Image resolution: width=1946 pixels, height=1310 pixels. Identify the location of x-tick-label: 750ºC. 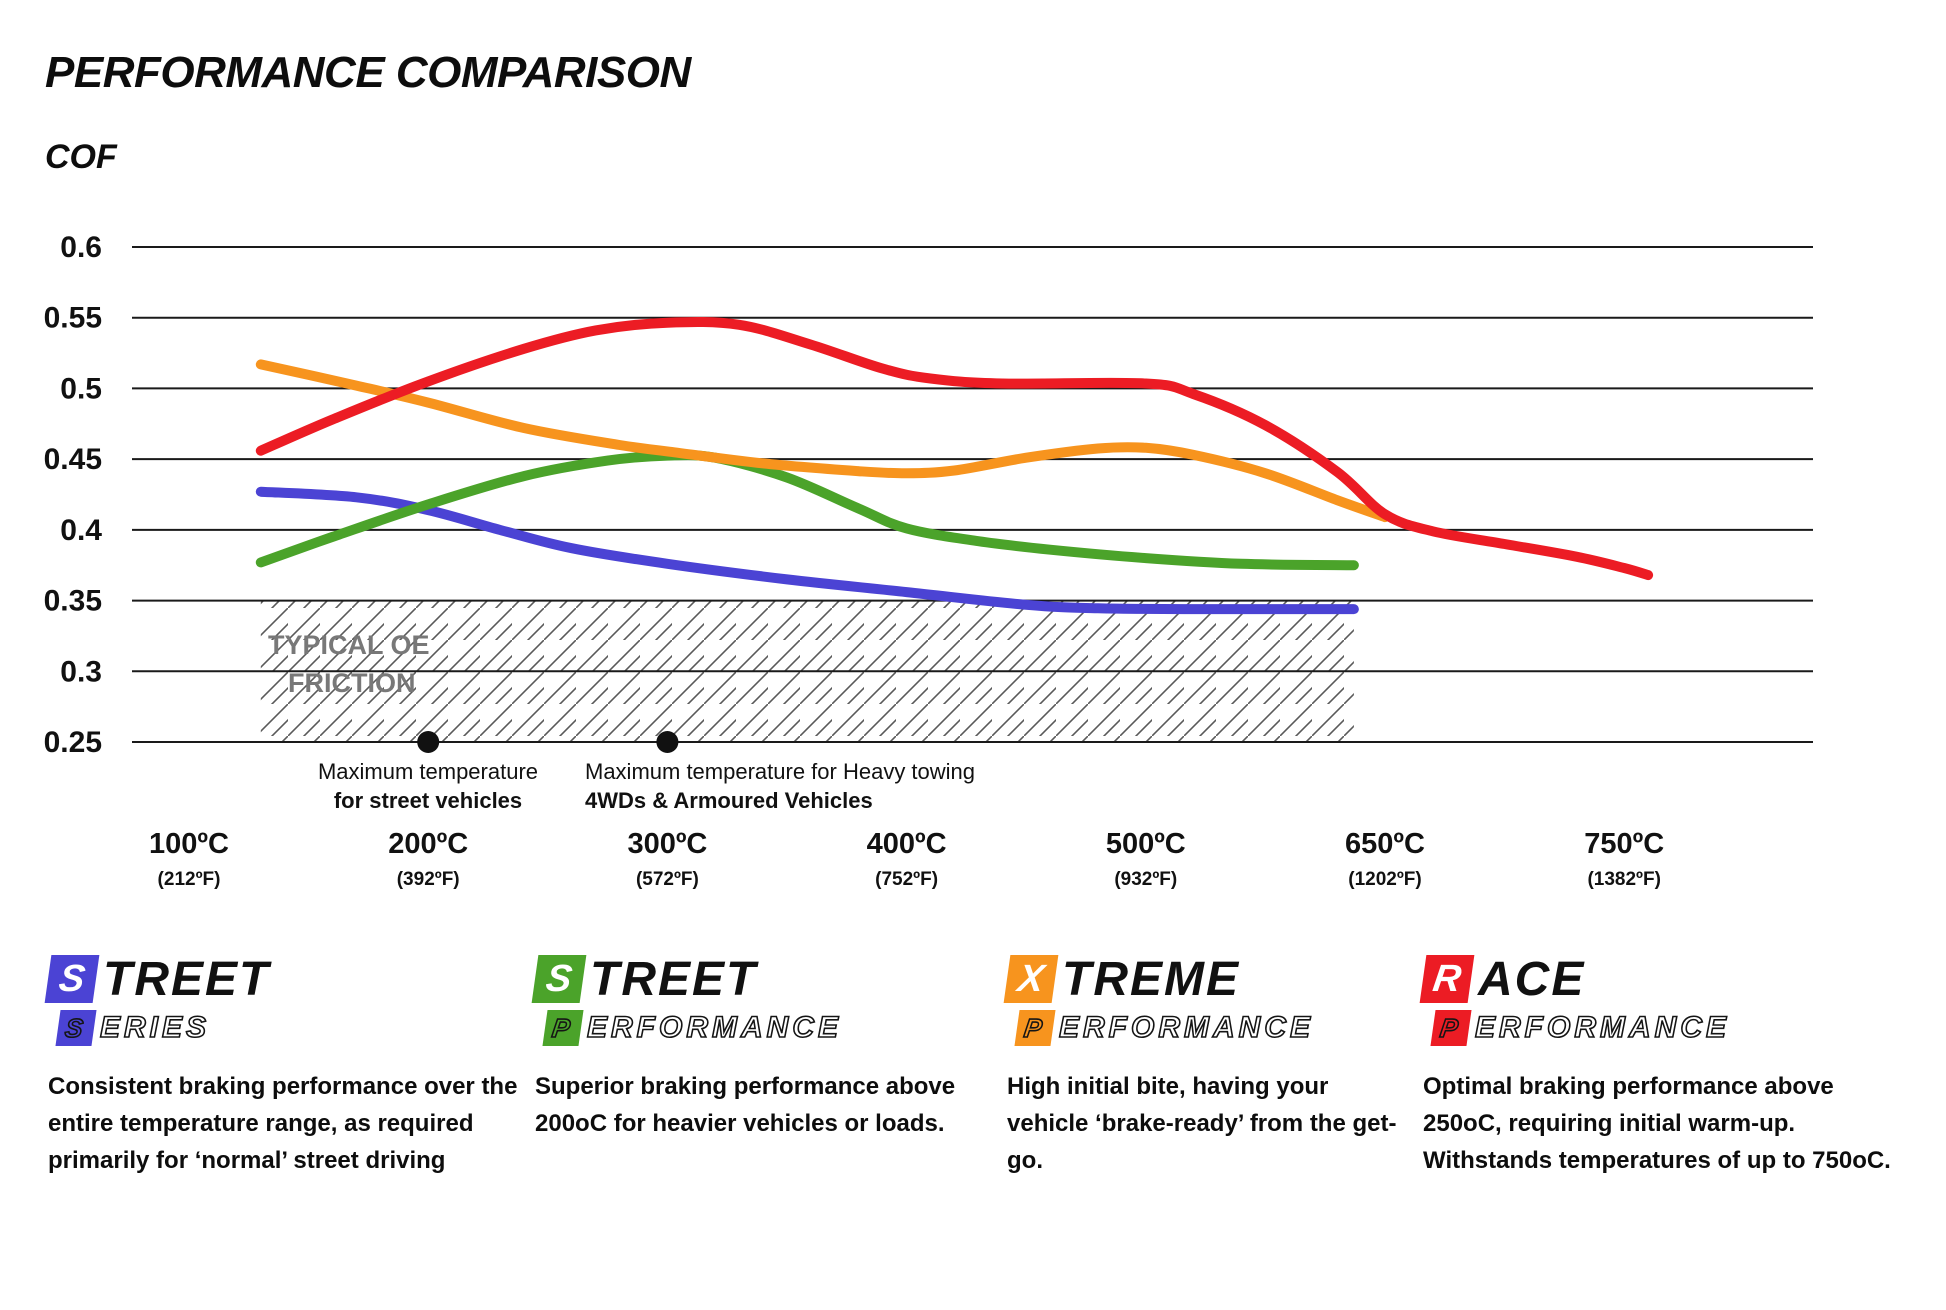
(1624, 844).